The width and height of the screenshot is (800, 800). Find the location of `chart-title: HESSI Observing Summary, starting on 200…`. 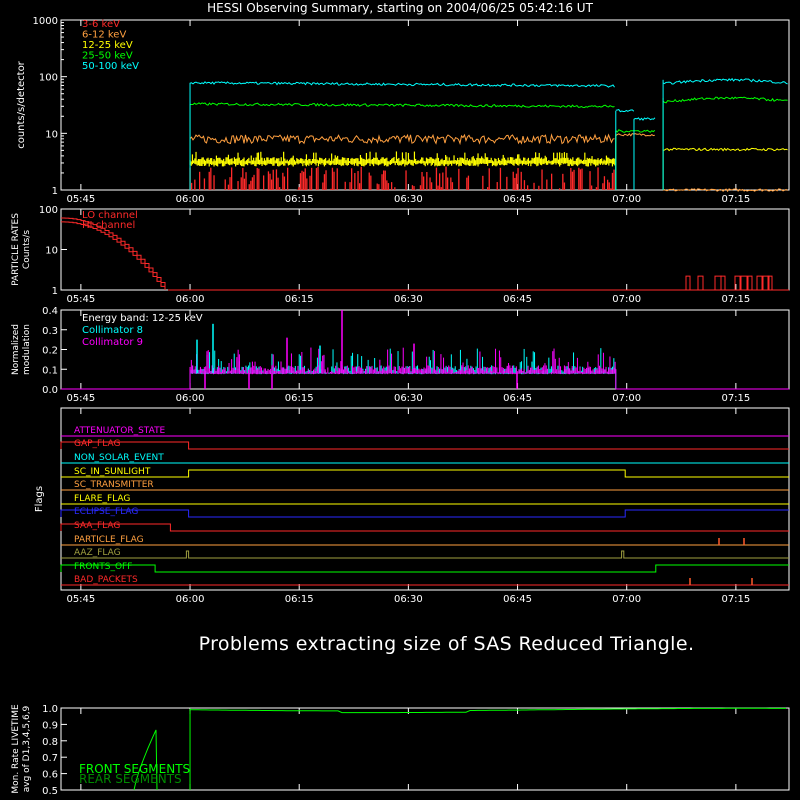

chart-title: HESSI Observing Summary, starting on 200… is located at coordinates (400, 8).